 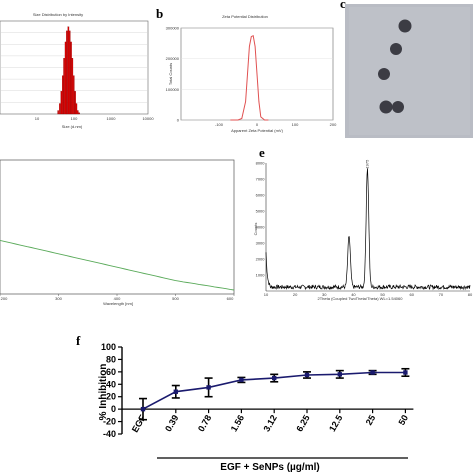 I want to click on panel-f-y-tick-label: 40, so click(x=111, y=384).